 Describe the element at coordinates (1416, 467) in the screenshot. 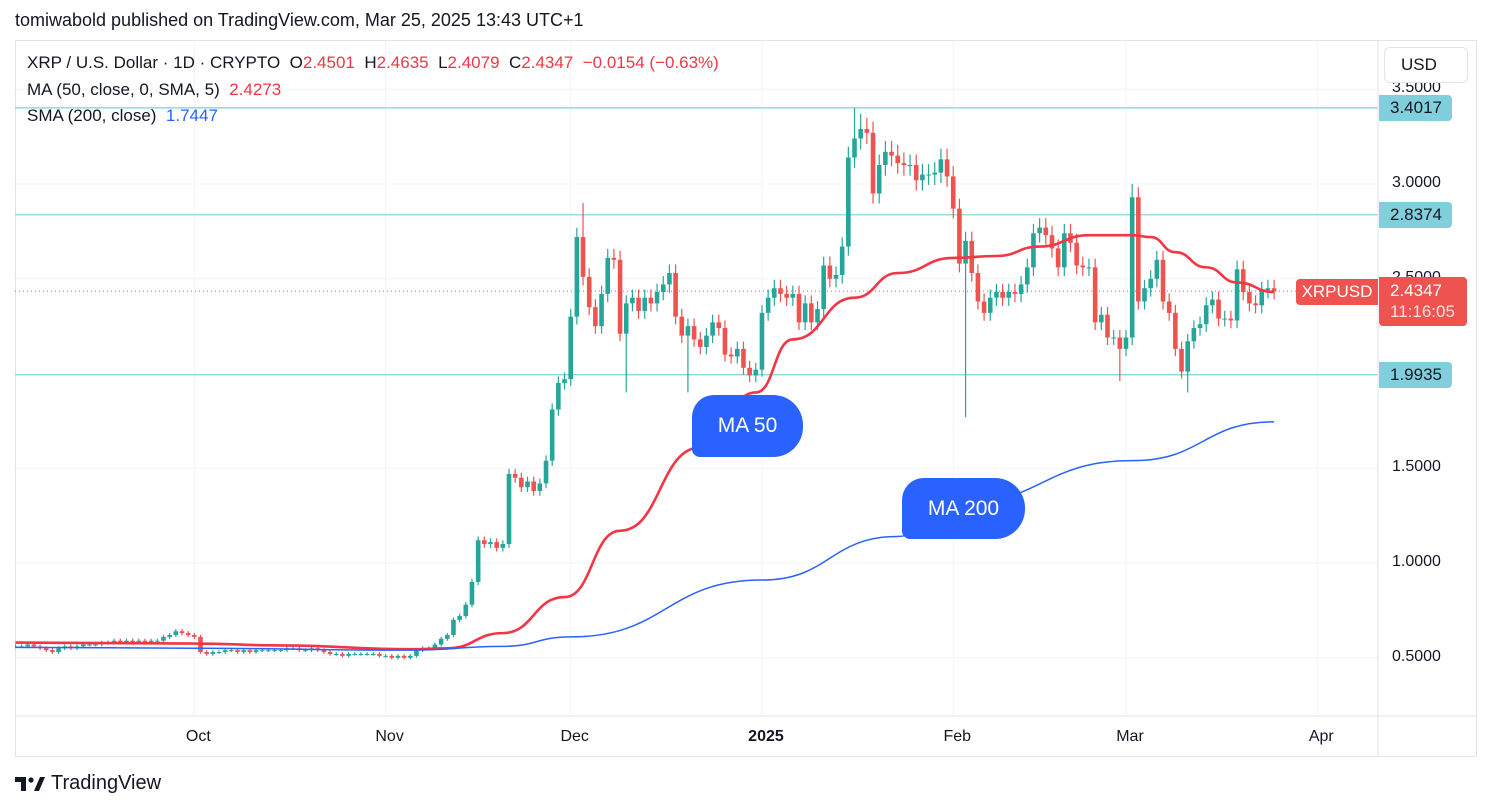

I see `price-tick-label: 1.5000` at that location.